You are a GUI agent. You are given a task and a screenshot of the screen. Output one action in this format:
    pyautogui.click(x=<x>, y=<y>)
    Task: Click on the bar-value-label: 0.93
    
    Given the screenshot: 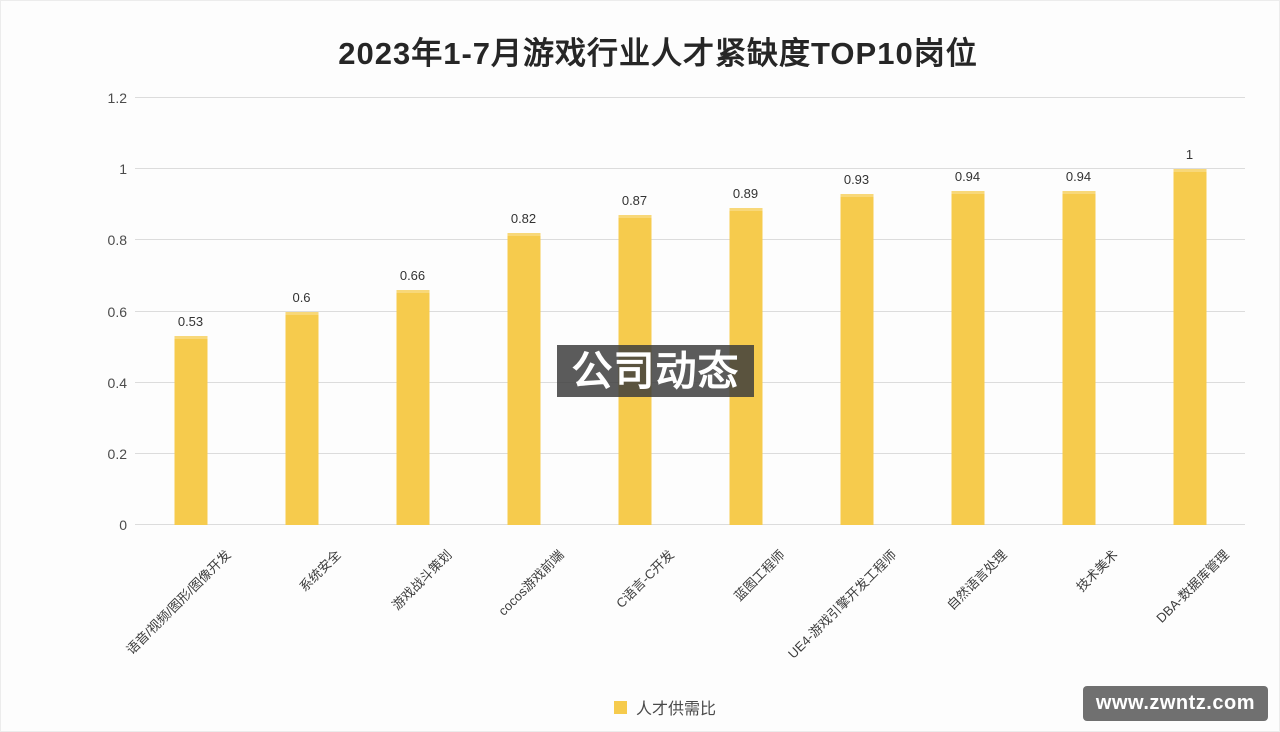 What is the action you would take?
    pyautogui.click(x=856, y=180)
    